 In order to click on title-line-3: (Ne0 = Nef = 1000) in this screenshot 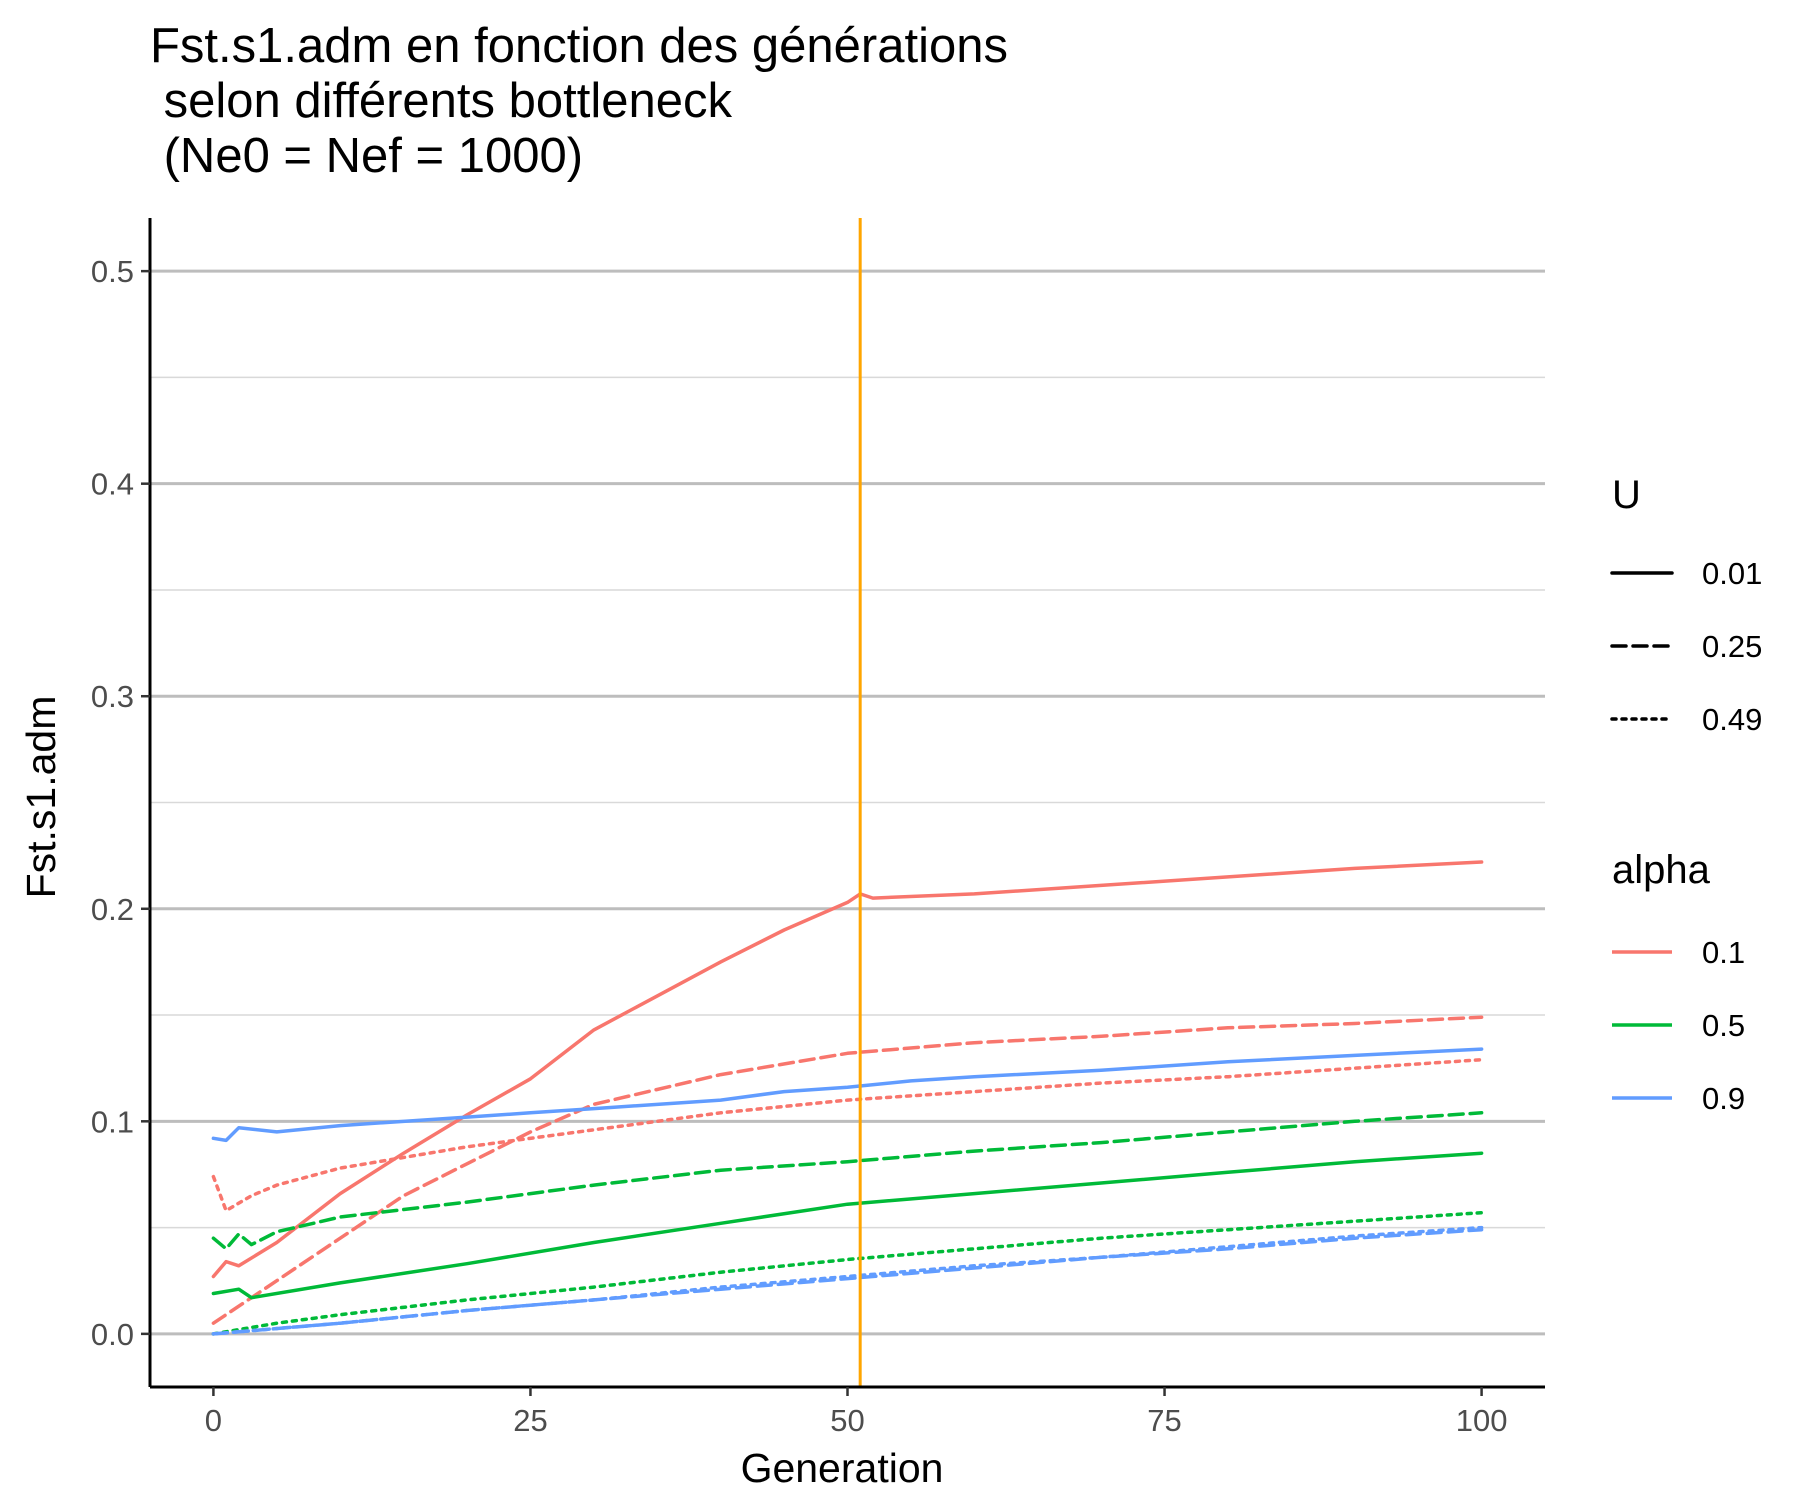, I will do `click(366, 156)`.